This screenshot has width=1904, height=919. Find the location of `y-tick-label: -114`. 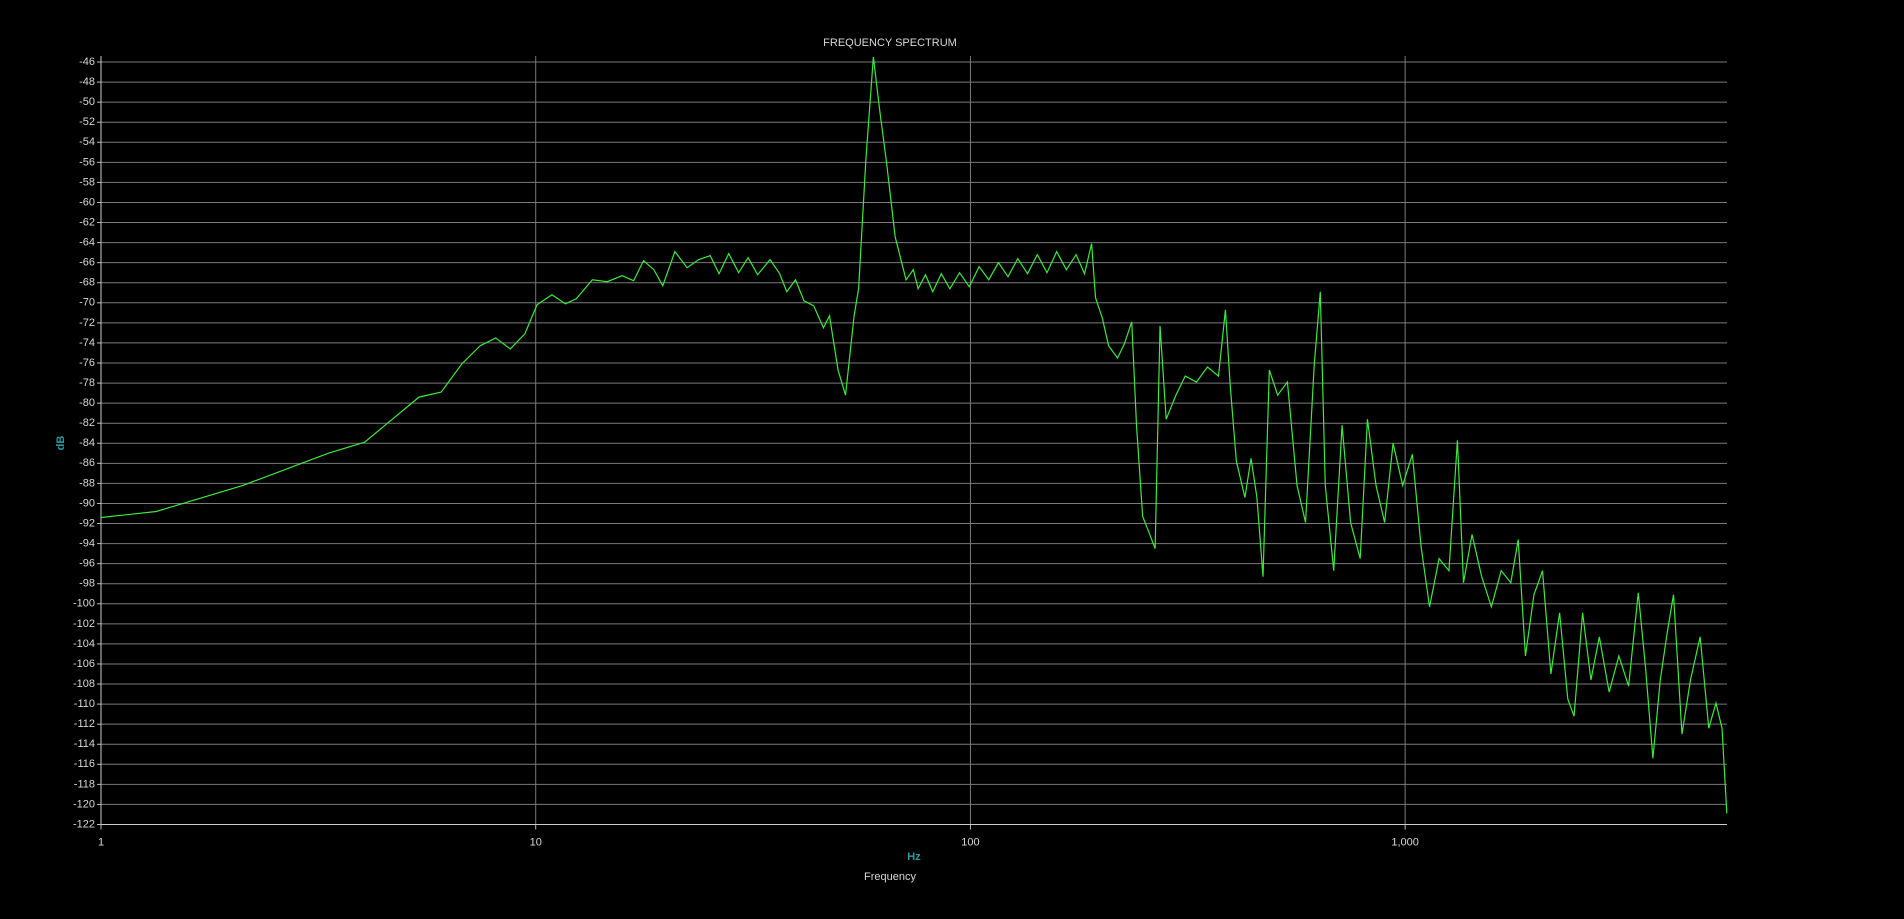

y-tick-label: -114 is located at coordinates (84, 744).